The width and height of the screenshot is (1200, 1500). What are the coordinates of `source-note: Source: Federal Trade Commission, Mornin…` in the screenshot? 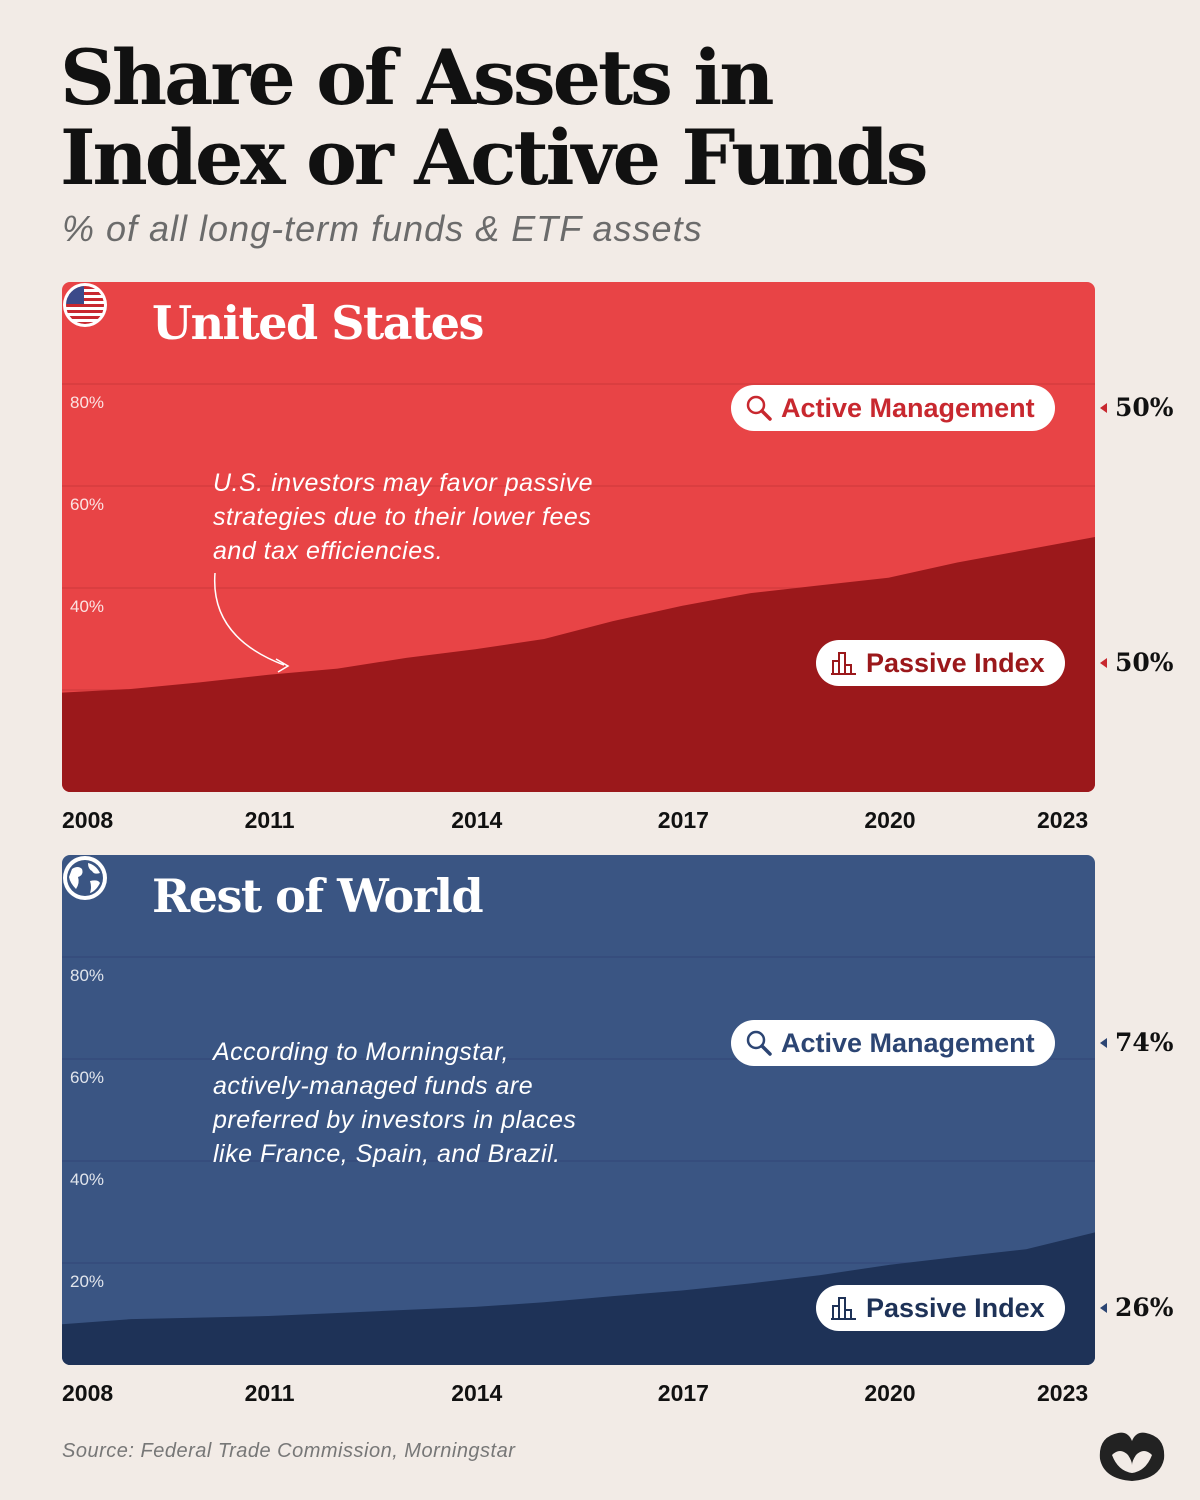 It's located at (289, 1451).